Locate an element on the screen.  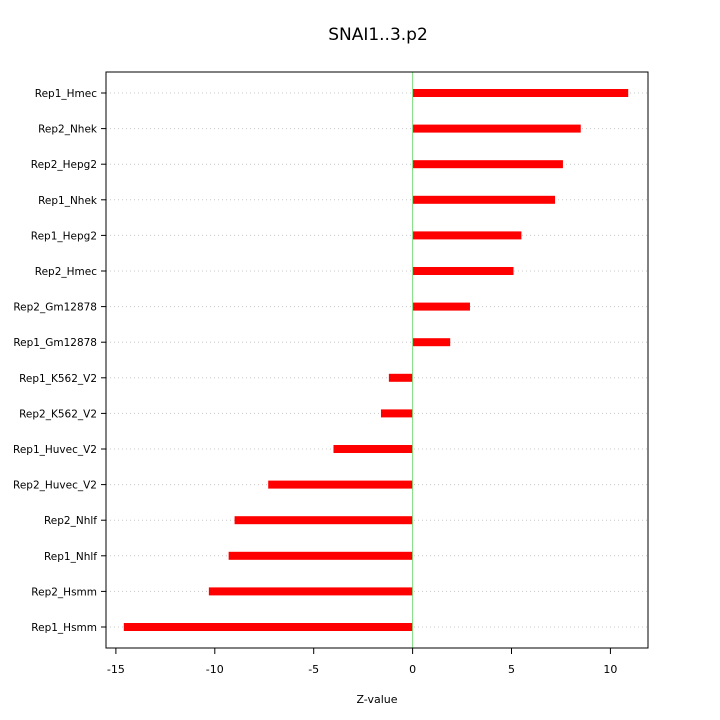
category-label: Rep2_Nhlf is located at coordinates (70, 521).